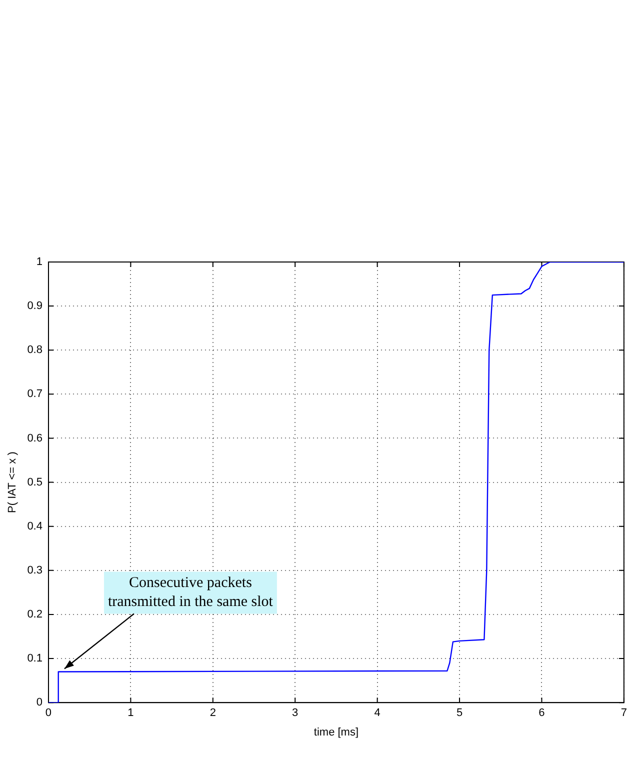 The width and height of the screenshot is (631, 761). Describe the element at coordinates (39, 262) in the screenshot. I see `y-tick-label: 1` at that location.